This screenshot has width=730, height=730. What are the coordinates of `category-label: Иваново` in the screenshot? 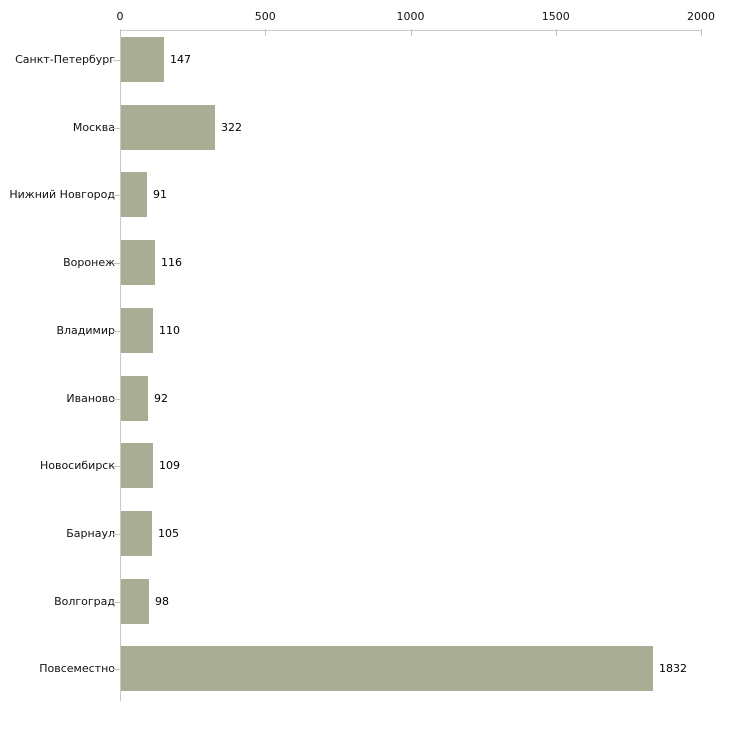 It's located at (90, 398).